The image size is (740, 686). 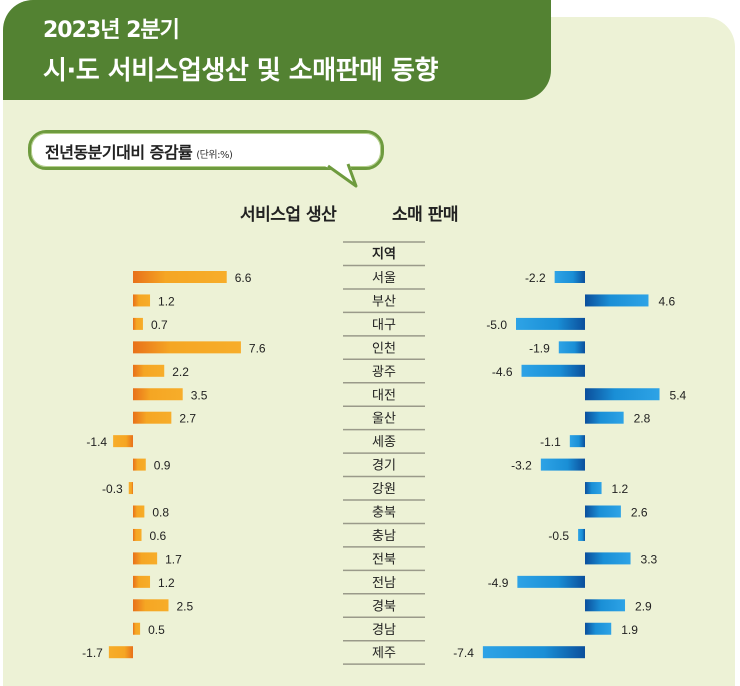 What do you see at coordinates (539, 348) in the screenshot?
I see `retail-value-label: -1.9` at bounding box center [539, 348].